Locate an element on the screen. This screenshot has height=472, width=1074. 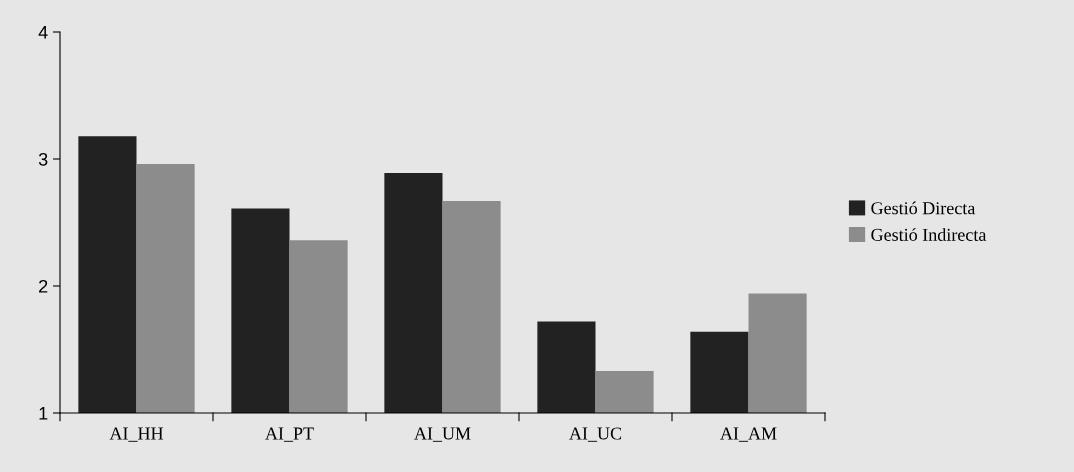
x-tick-label: AI_PT is located at coordinates (289, 434).